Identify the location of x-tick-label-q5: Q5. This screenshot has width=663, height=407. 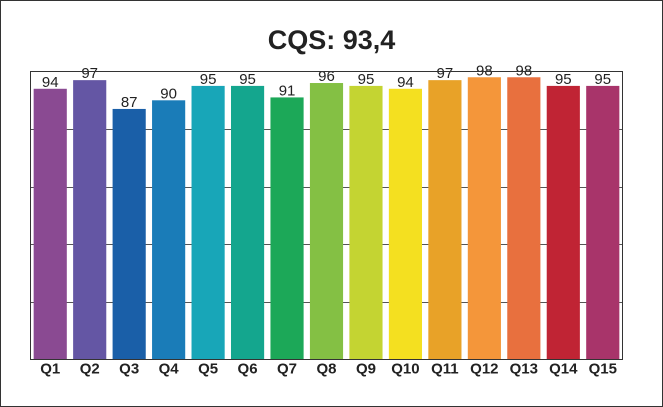
(208, 369).